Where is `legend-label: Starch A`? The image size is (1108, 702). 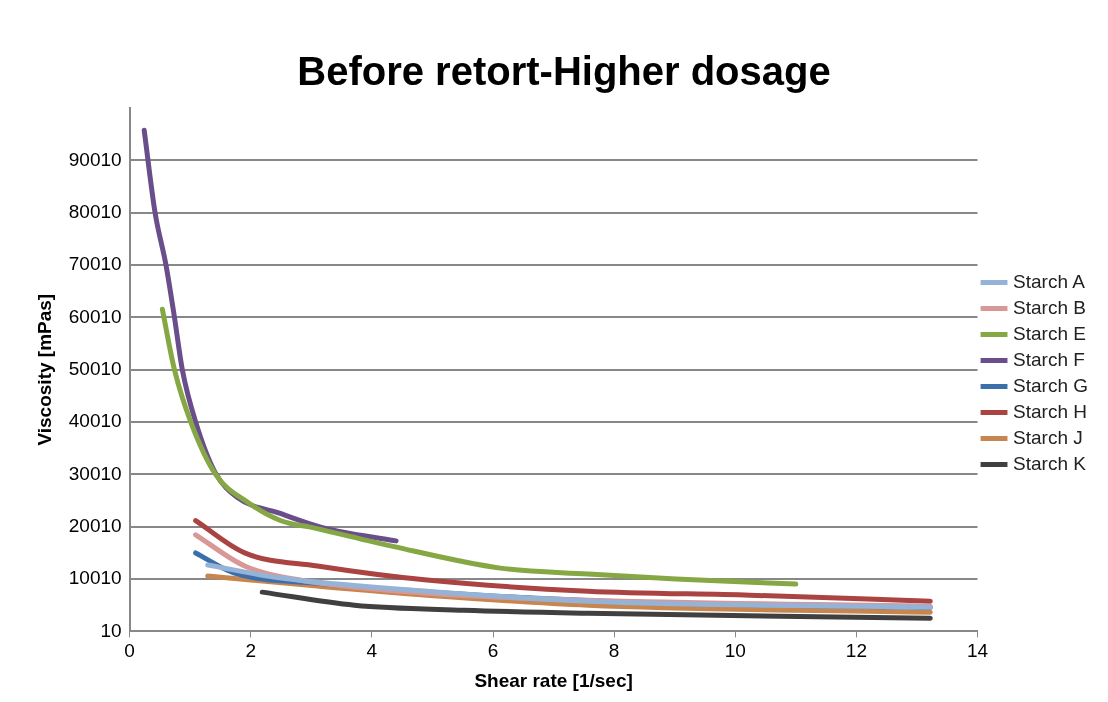 legend-label: Starch A is located at coordinates (1049, 281).